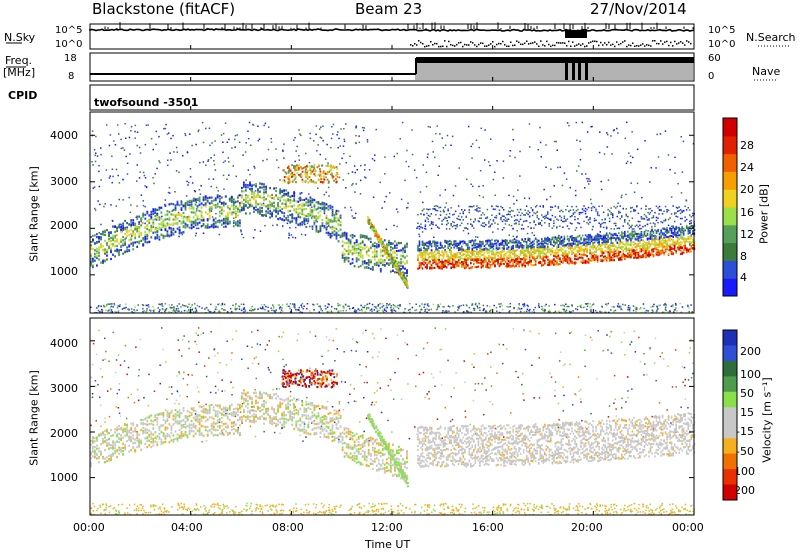 Image resolution: width=800 pixels, height=554 pixels. What do you see at coordinates (64, 135) in the screenshot?
I see `power-y-tick-4000: 4000` at bounding box center [64, 135].